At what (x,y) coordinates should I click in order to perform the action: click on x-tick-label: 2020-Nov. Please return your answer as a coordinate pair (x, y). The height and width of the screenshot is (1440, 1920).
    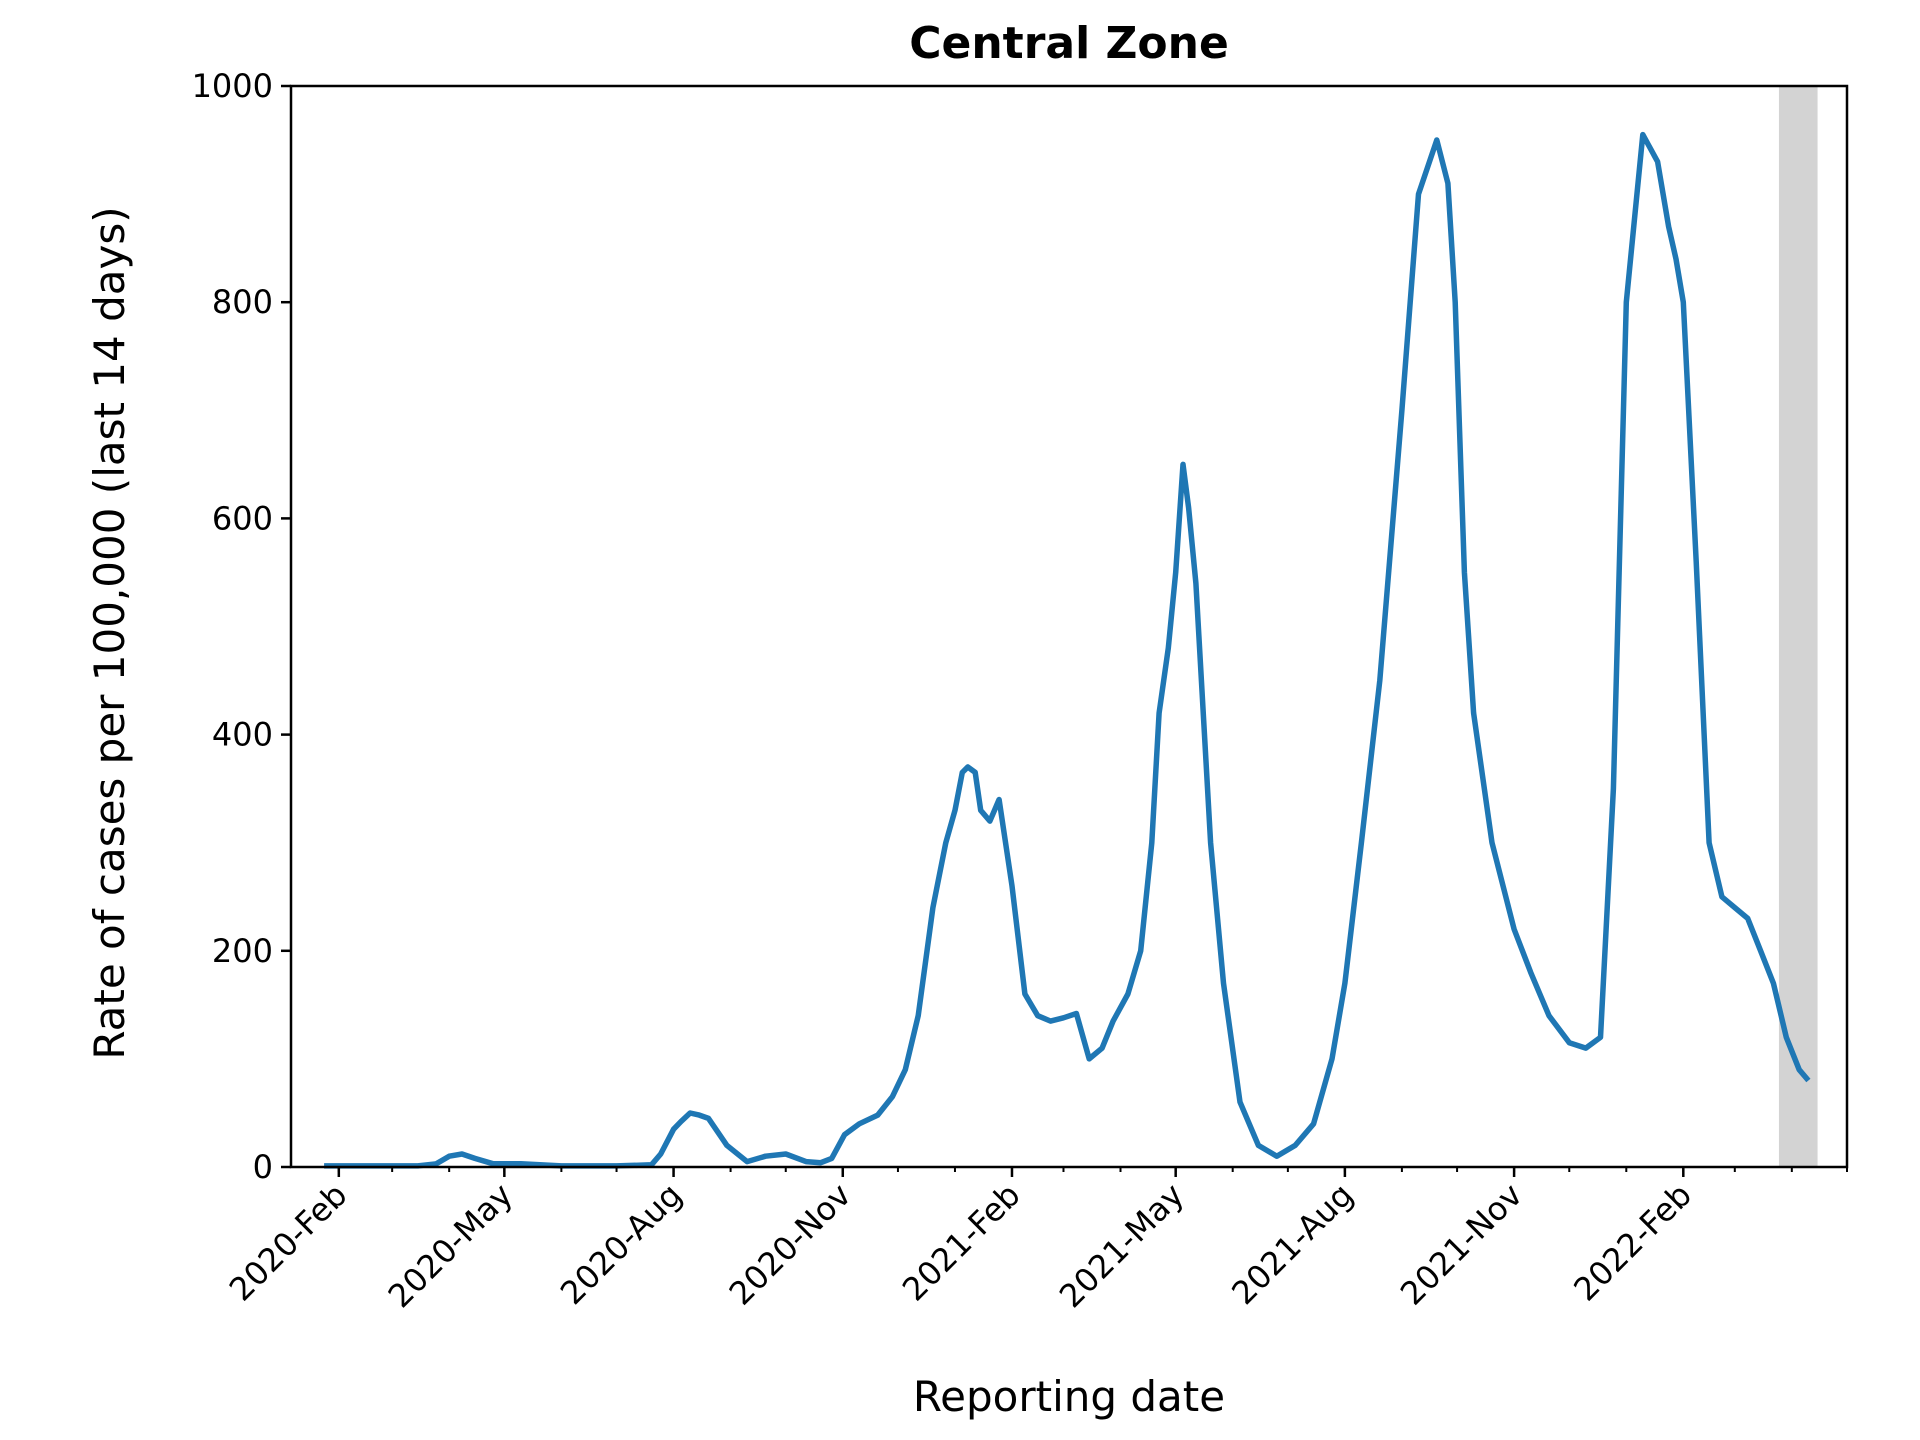
    Looking at the image, I should click on (790, 1244).